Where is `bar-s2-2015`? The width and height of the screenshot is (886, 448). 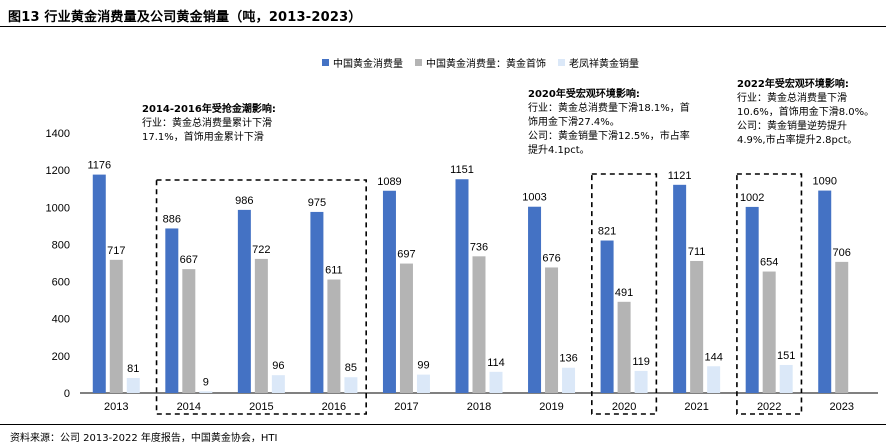 bar-s2-2015 is located at coordinates (261, 325).